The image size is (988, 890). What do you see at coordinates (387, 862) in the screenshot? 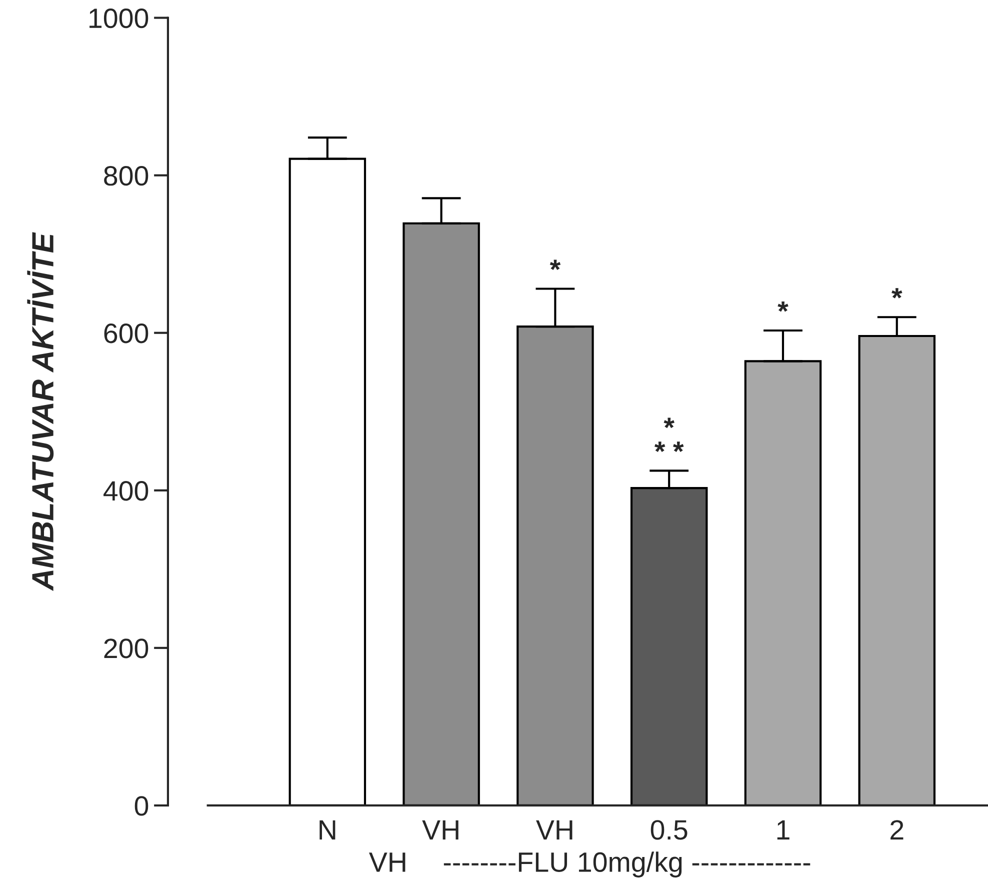
I see `text: VH` at bounding box center [387, 862].